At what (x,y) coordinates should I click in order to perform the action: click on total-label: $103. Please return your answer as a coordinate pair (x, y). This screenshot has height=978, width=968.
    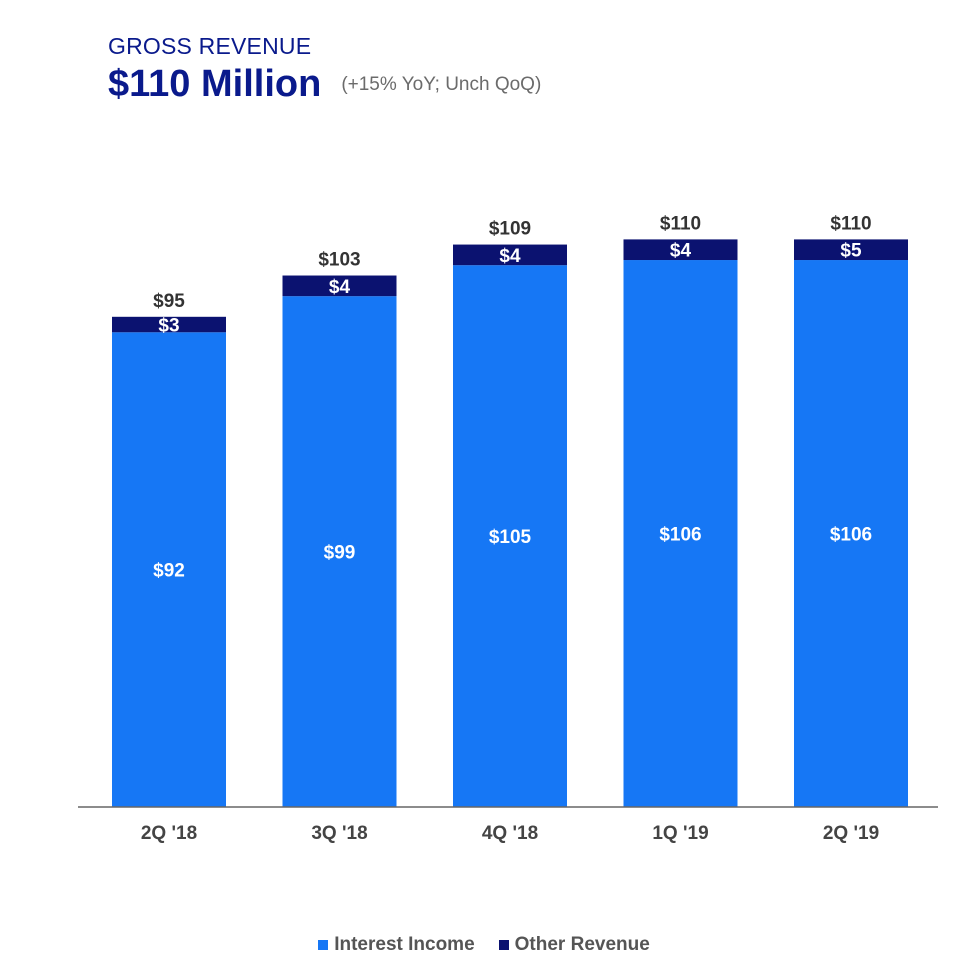
    Looking at the image, I should click on (339, 260).